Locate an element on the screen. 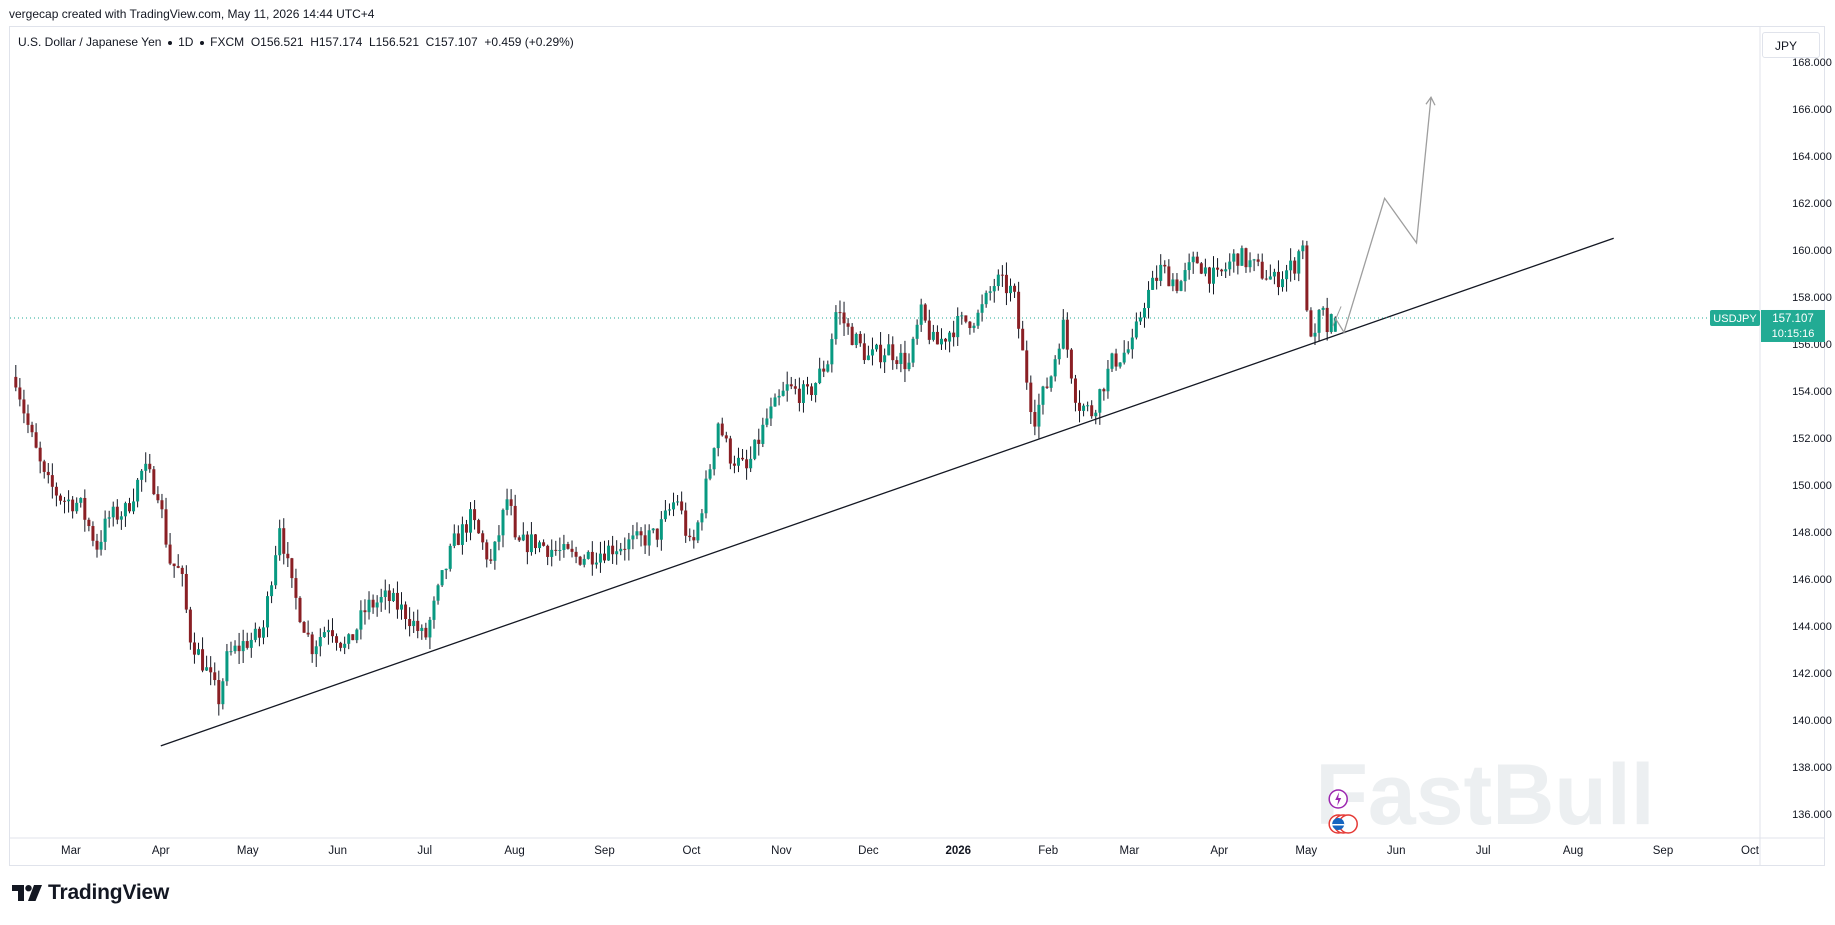 The width and height of the screenshot is (1835, 925). symbol-tag-bg is located at coordinates (1735, 317).